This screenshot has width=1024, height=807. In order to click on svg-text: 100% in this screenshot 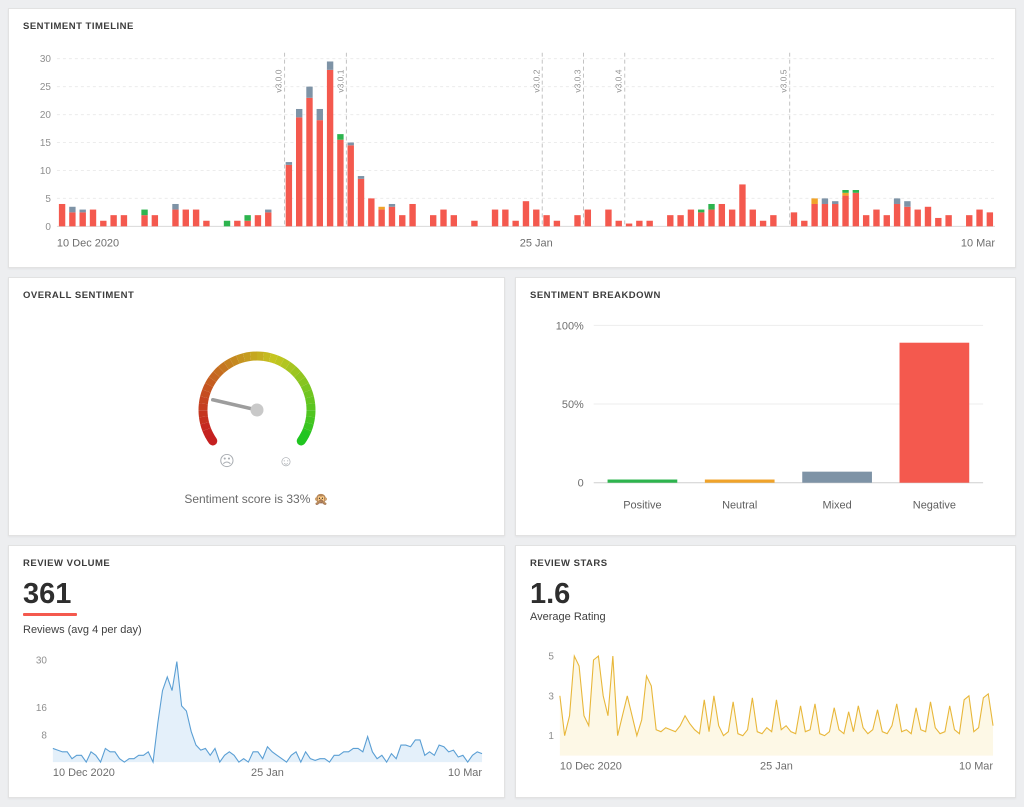, I will do `click(570, 326)`.